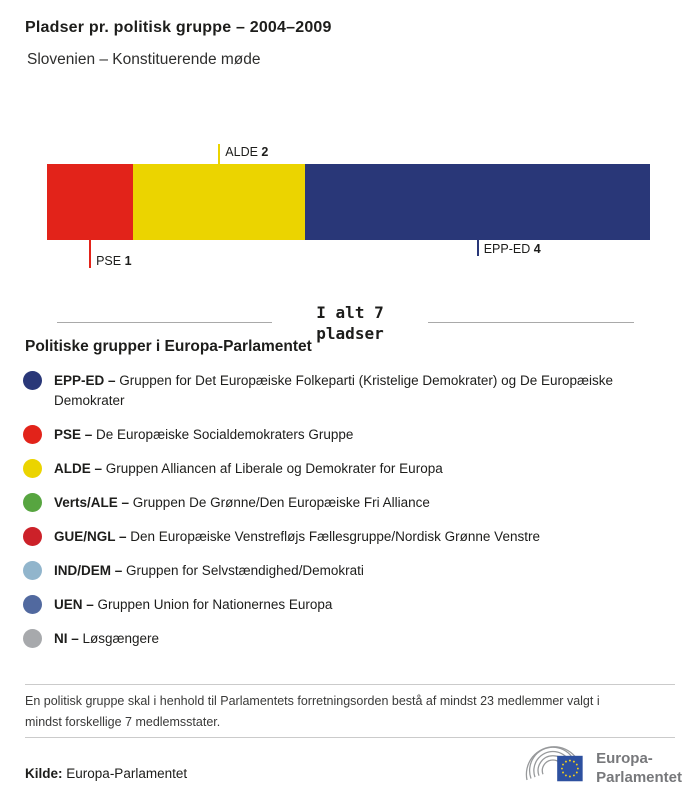 This screenshot has height=802, width=700. What do you see at coordinates (350, 323) in the screenshot?
I see `total-seats-label: I alt 7 pladser` at bounding box center [350, 323].